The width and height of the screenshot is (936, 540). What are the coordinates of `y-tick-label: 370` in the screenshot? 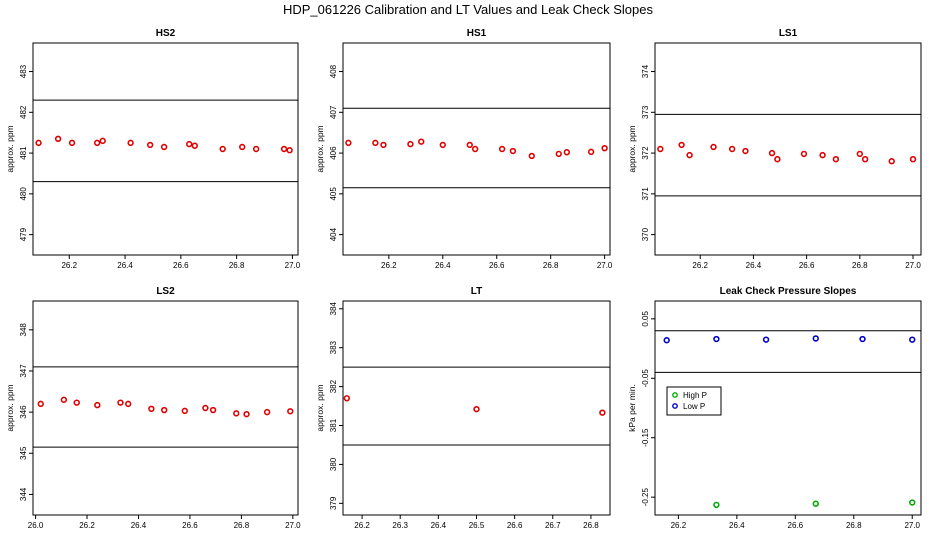 It's located at (645, 234).